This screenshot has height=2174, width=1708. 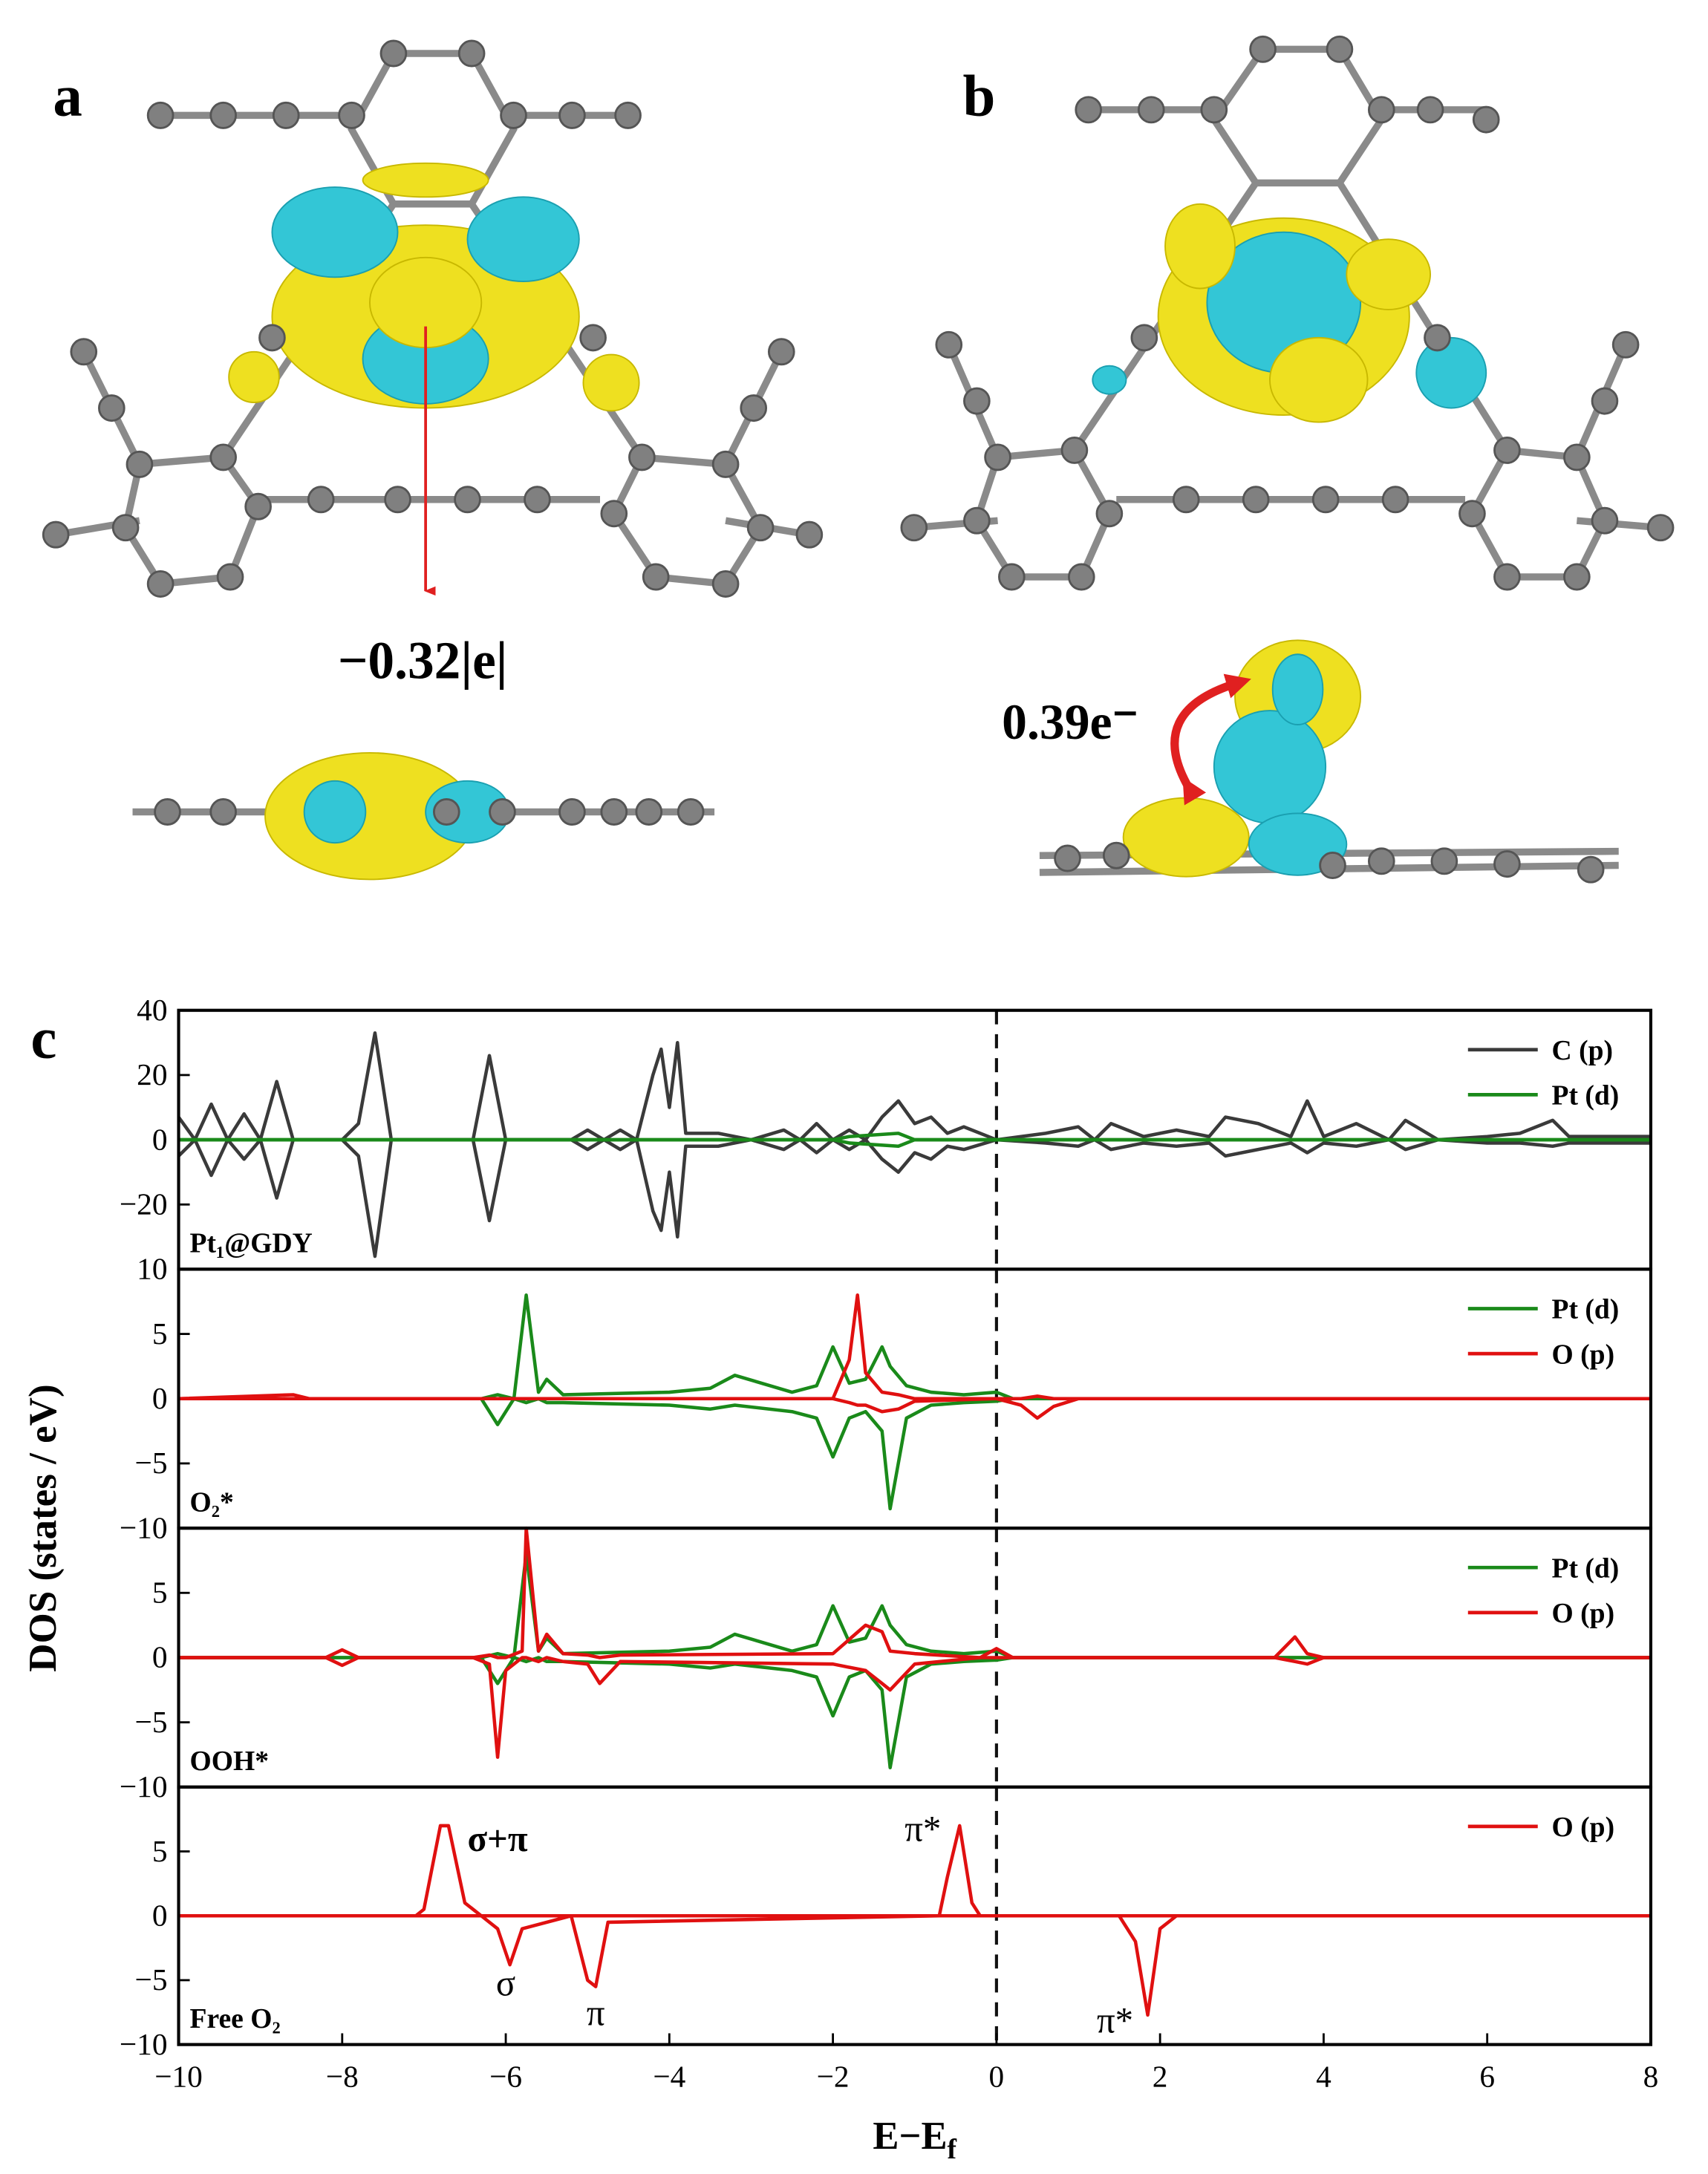 What do you see at coordinates (178, 2076) in the screenshot?
I see `x-tick-label: −10` at bounding box center [178, 2076].